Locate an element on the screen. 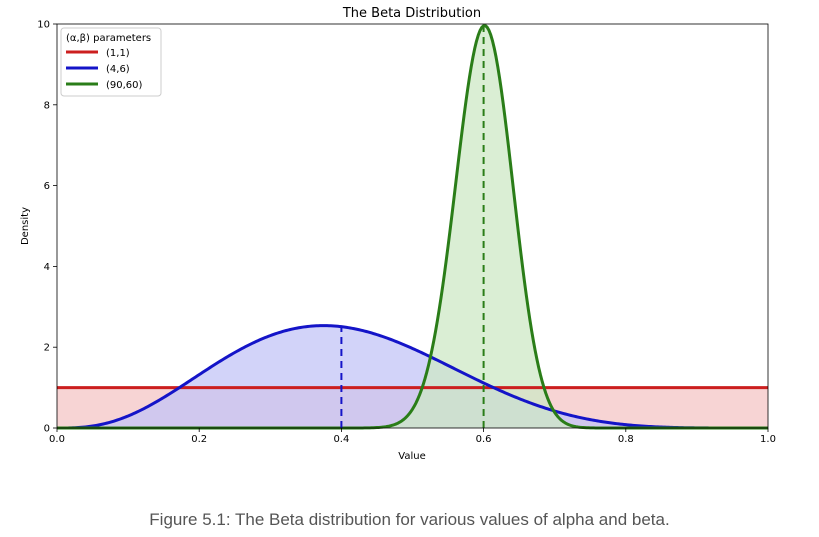 The width and height of the screenshot is (819, 537). x-tick-label: 1.0 is located at coordinates (768, 439).